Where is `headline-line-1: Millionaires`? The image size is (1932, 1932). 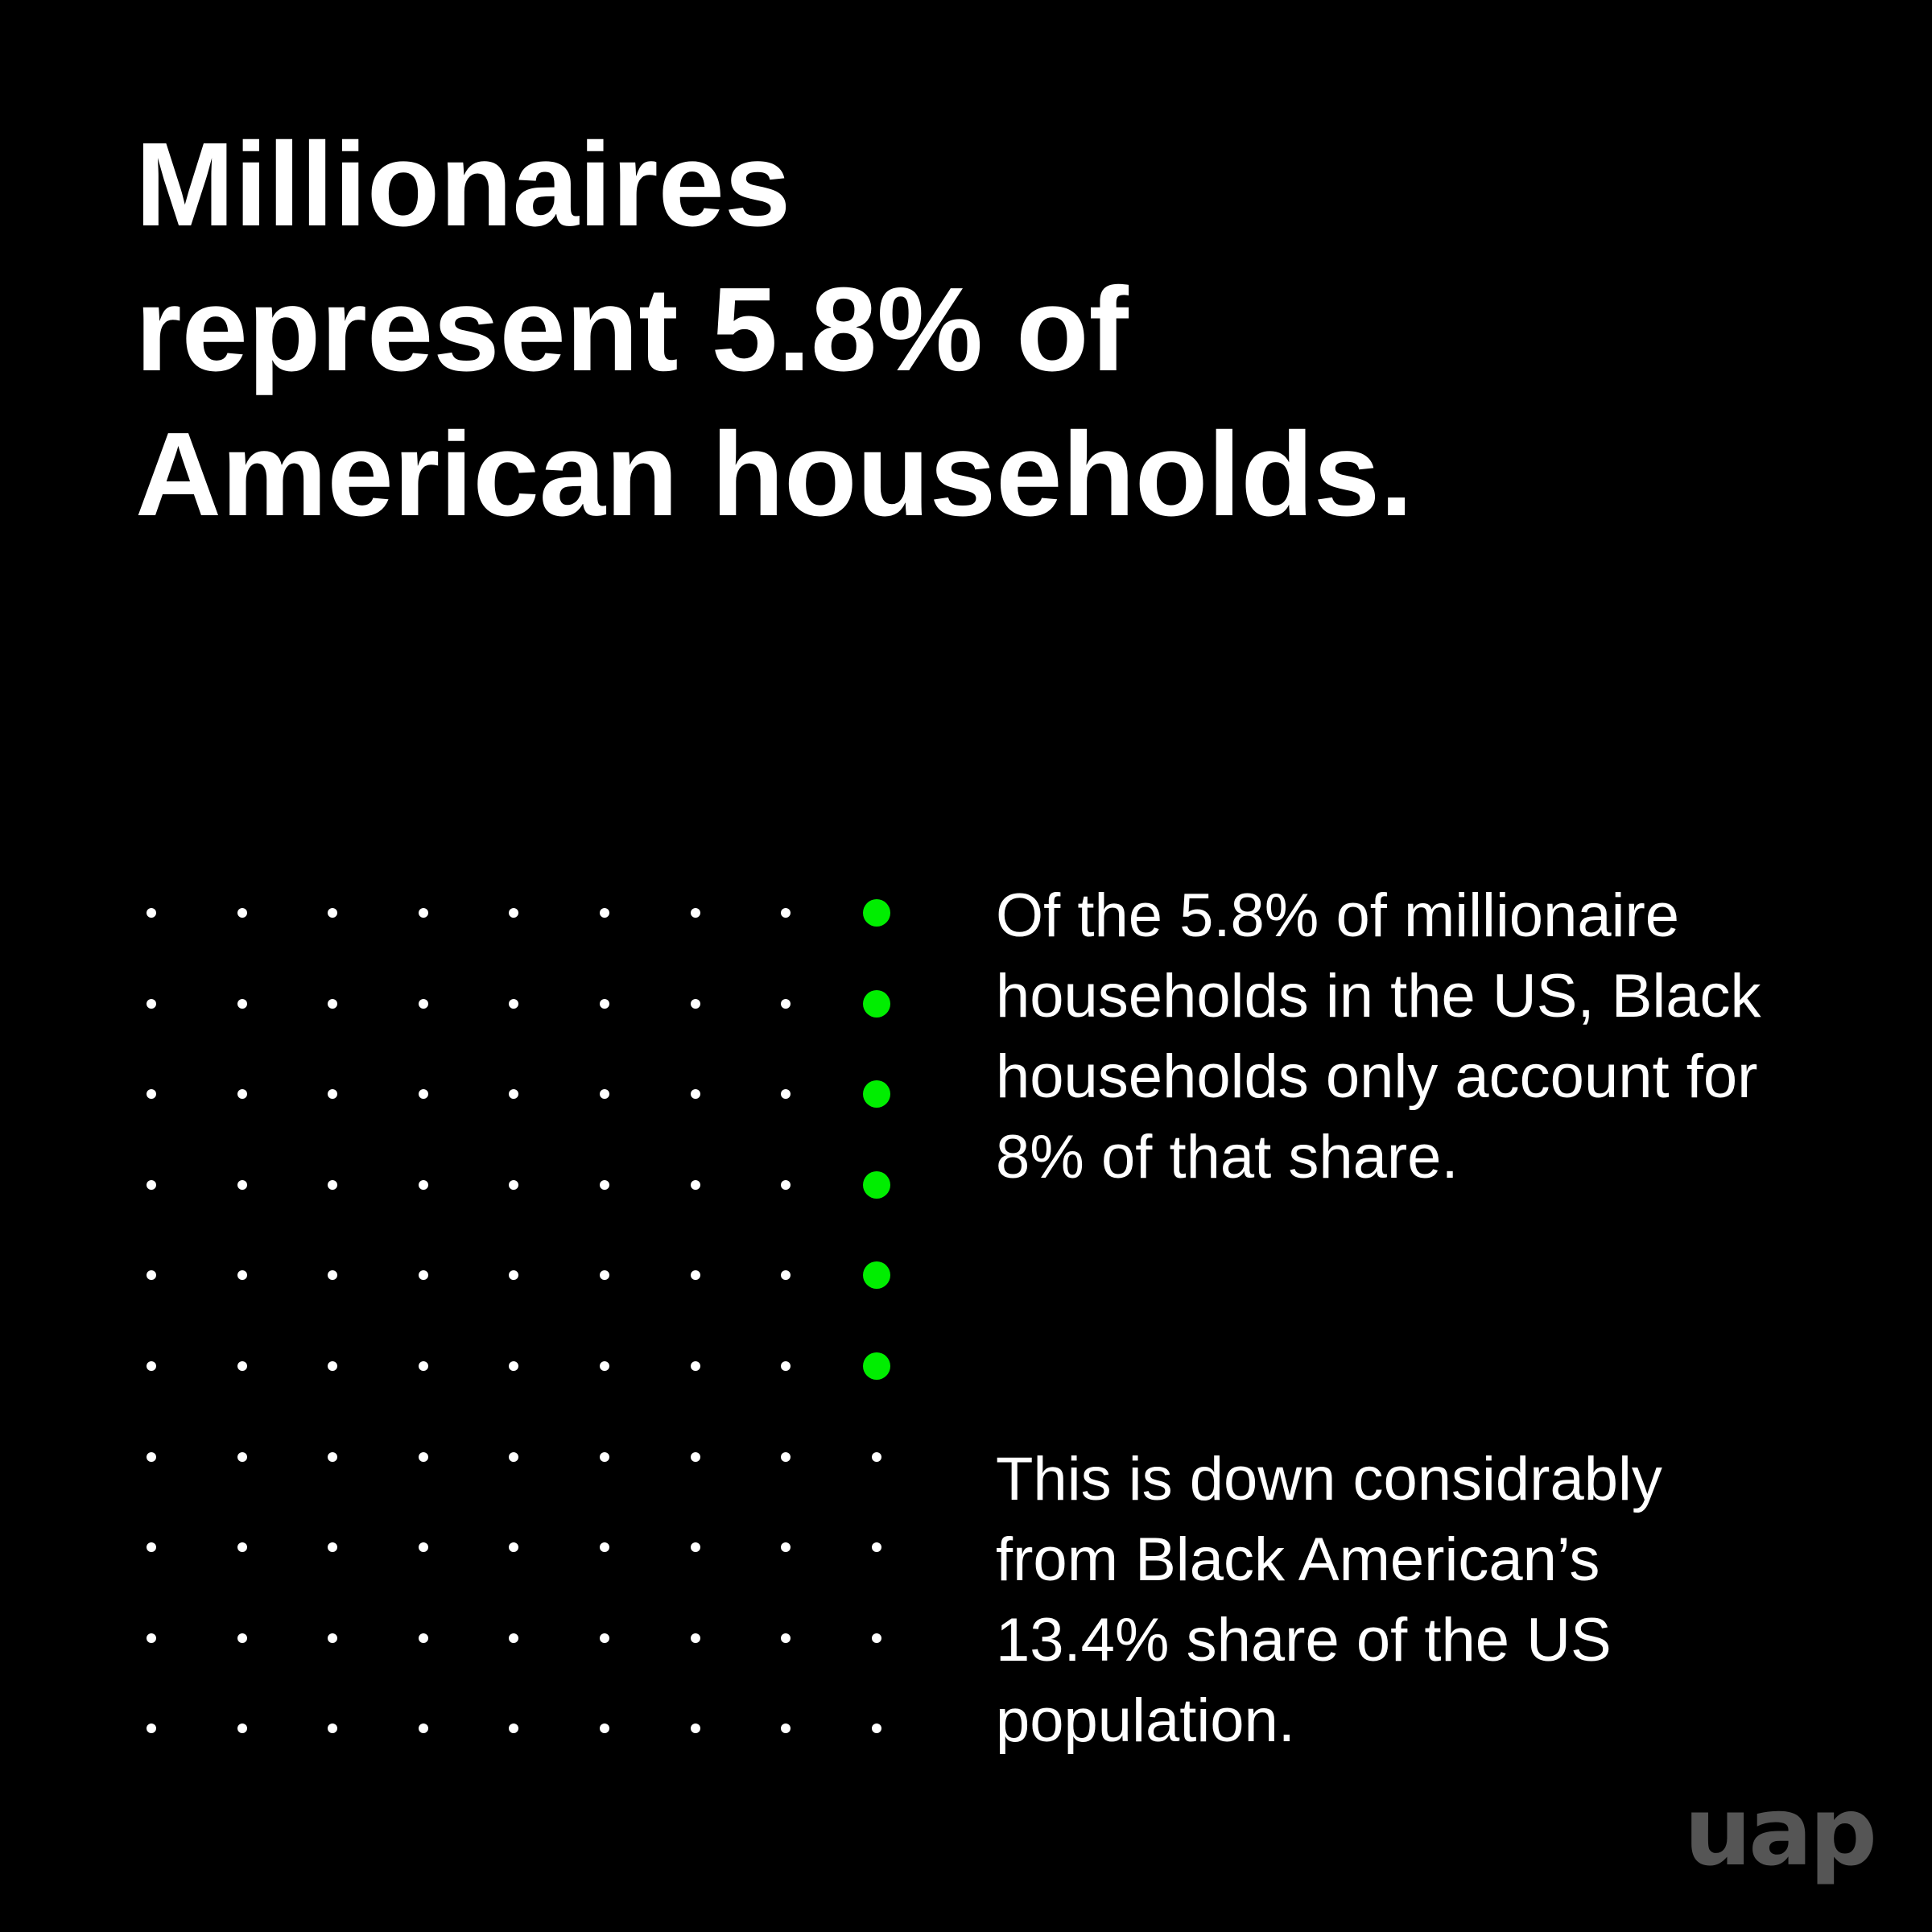 headline-line-1: Millionaires is located at coordinates (463, 184).